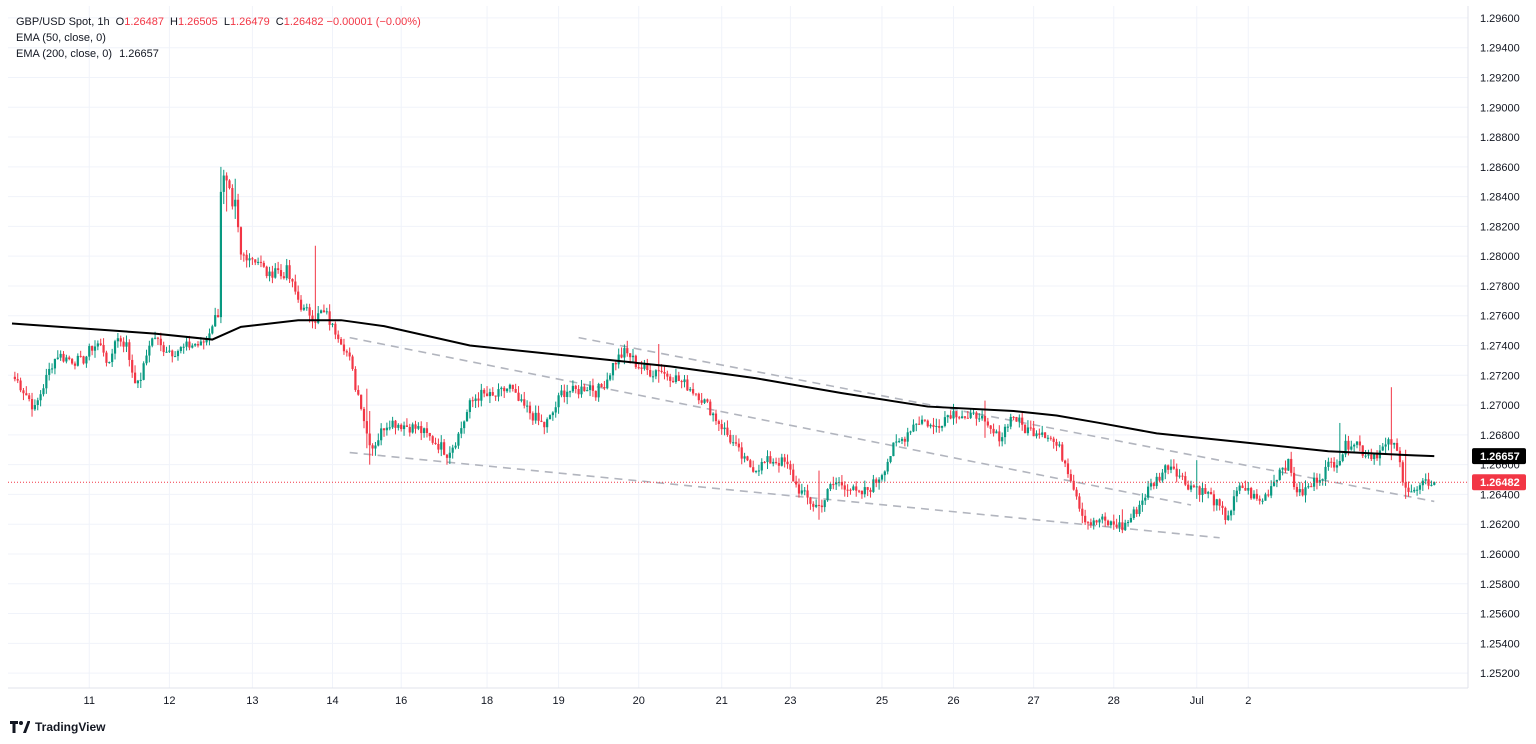  Describe the element at coordinates (1500, 585) in the screenshot. I see `y-tick-label: 1.25800` at that location.